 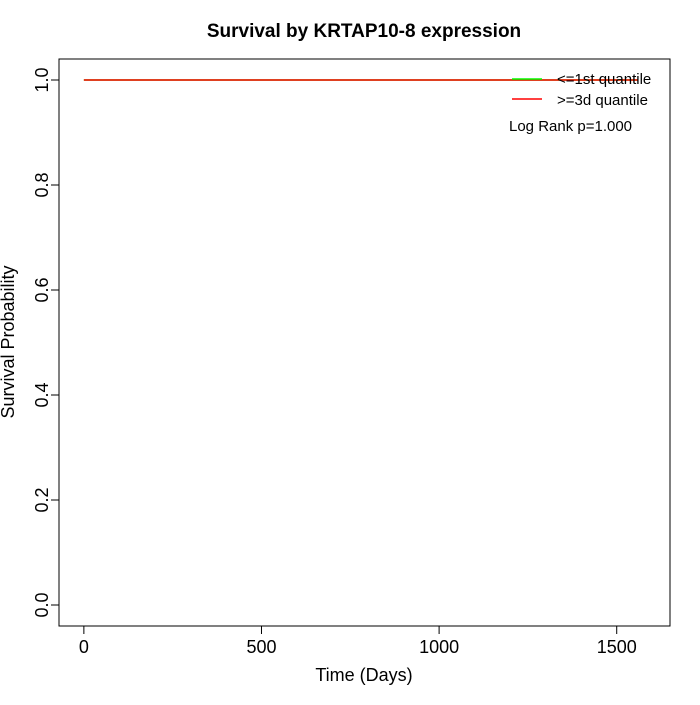 I want to click on y-tick-label: 0.0, so click(x=42, y=604).